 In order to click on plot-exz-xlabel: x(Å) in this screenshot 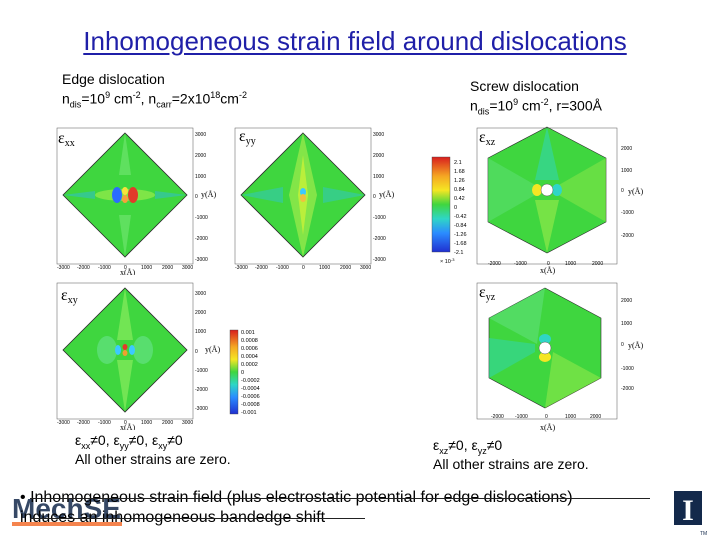, I will do `click(547, 270)`.